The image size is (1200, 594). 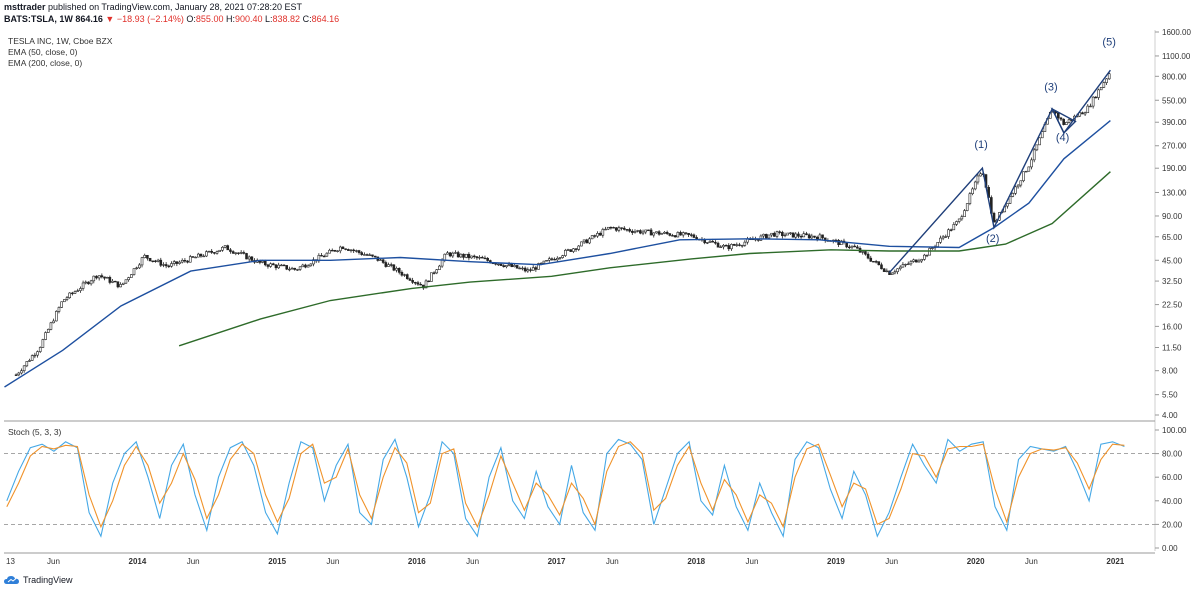 What do you see at coordinates (1172, 454) in the screenshot?
I see `stoch-tick-label: 80.00` at bounding box center [1172, 454].